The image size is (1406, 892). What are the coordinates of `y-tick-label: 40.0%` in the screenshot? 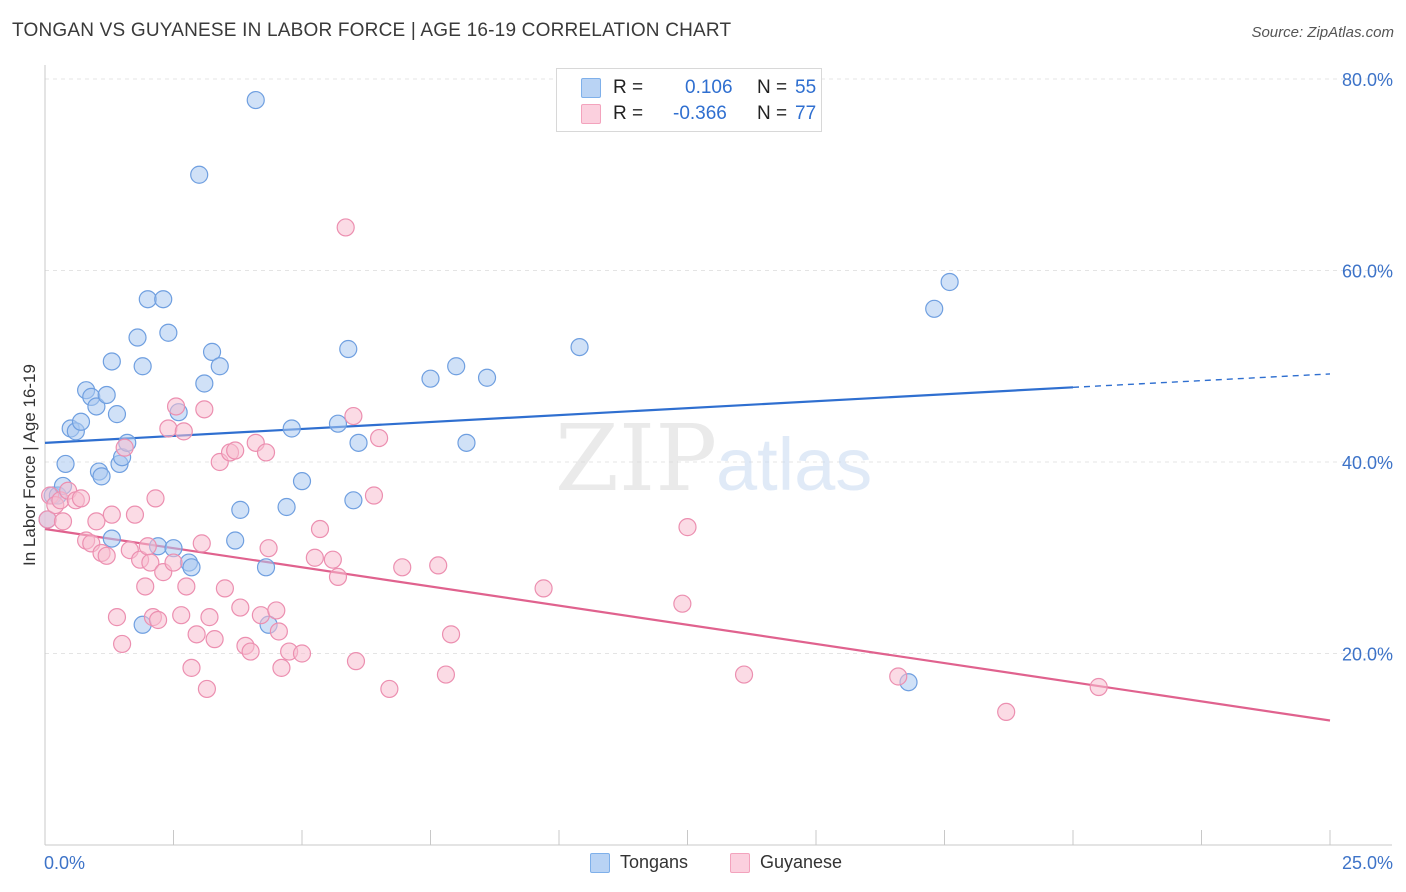 It's located at (1367, 463).